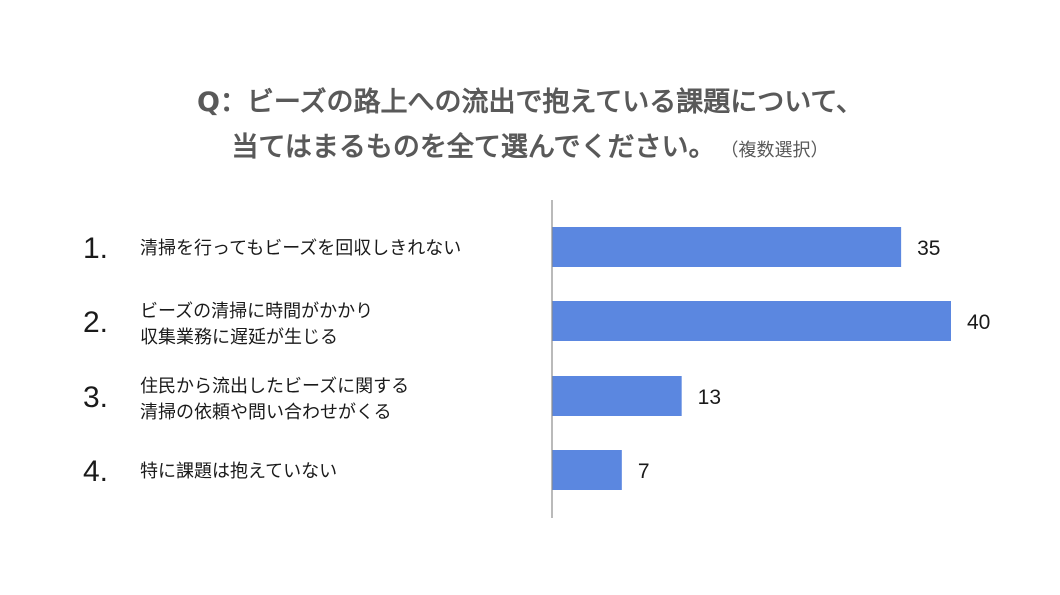 This screenshot has height=595, width=1060. I want to click on value-label-2: 40, so click(978, 322).